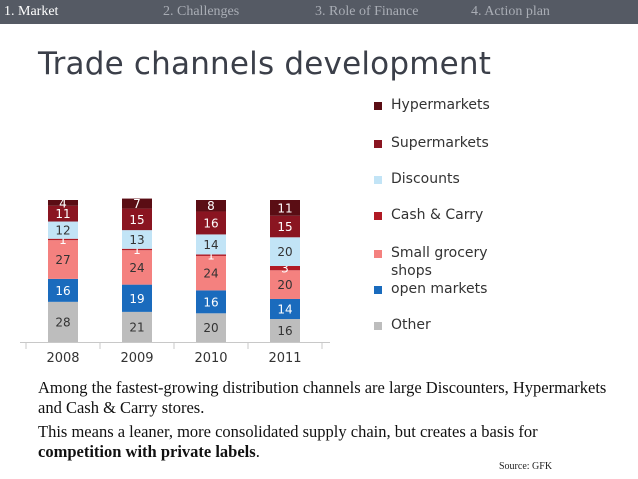 Image resolution: width=638 pixels, height=479 pixels. Describe the element at coordinates (378, 144) in the screenshot. I see `legend-swatch-supermarkets` at that location.